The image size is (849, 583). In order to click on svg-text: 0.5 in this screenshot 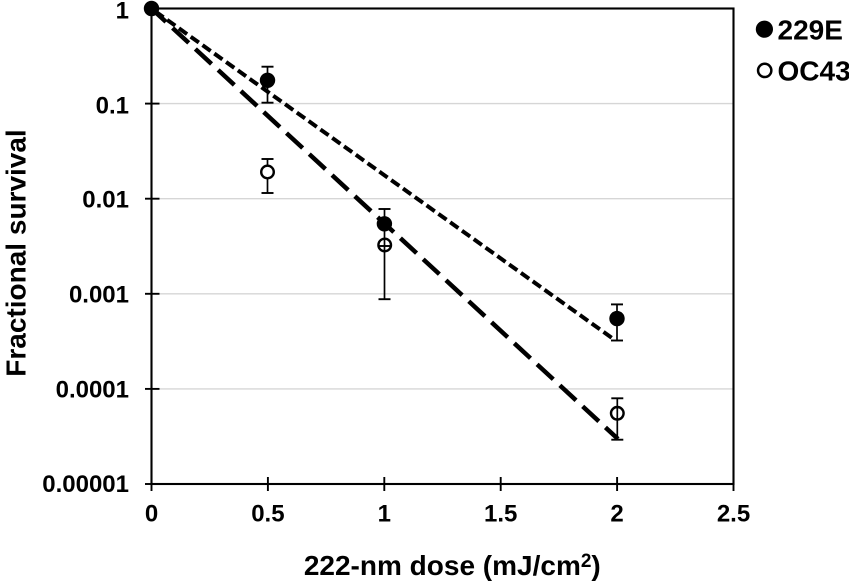, I will do `click(267, 514)`.